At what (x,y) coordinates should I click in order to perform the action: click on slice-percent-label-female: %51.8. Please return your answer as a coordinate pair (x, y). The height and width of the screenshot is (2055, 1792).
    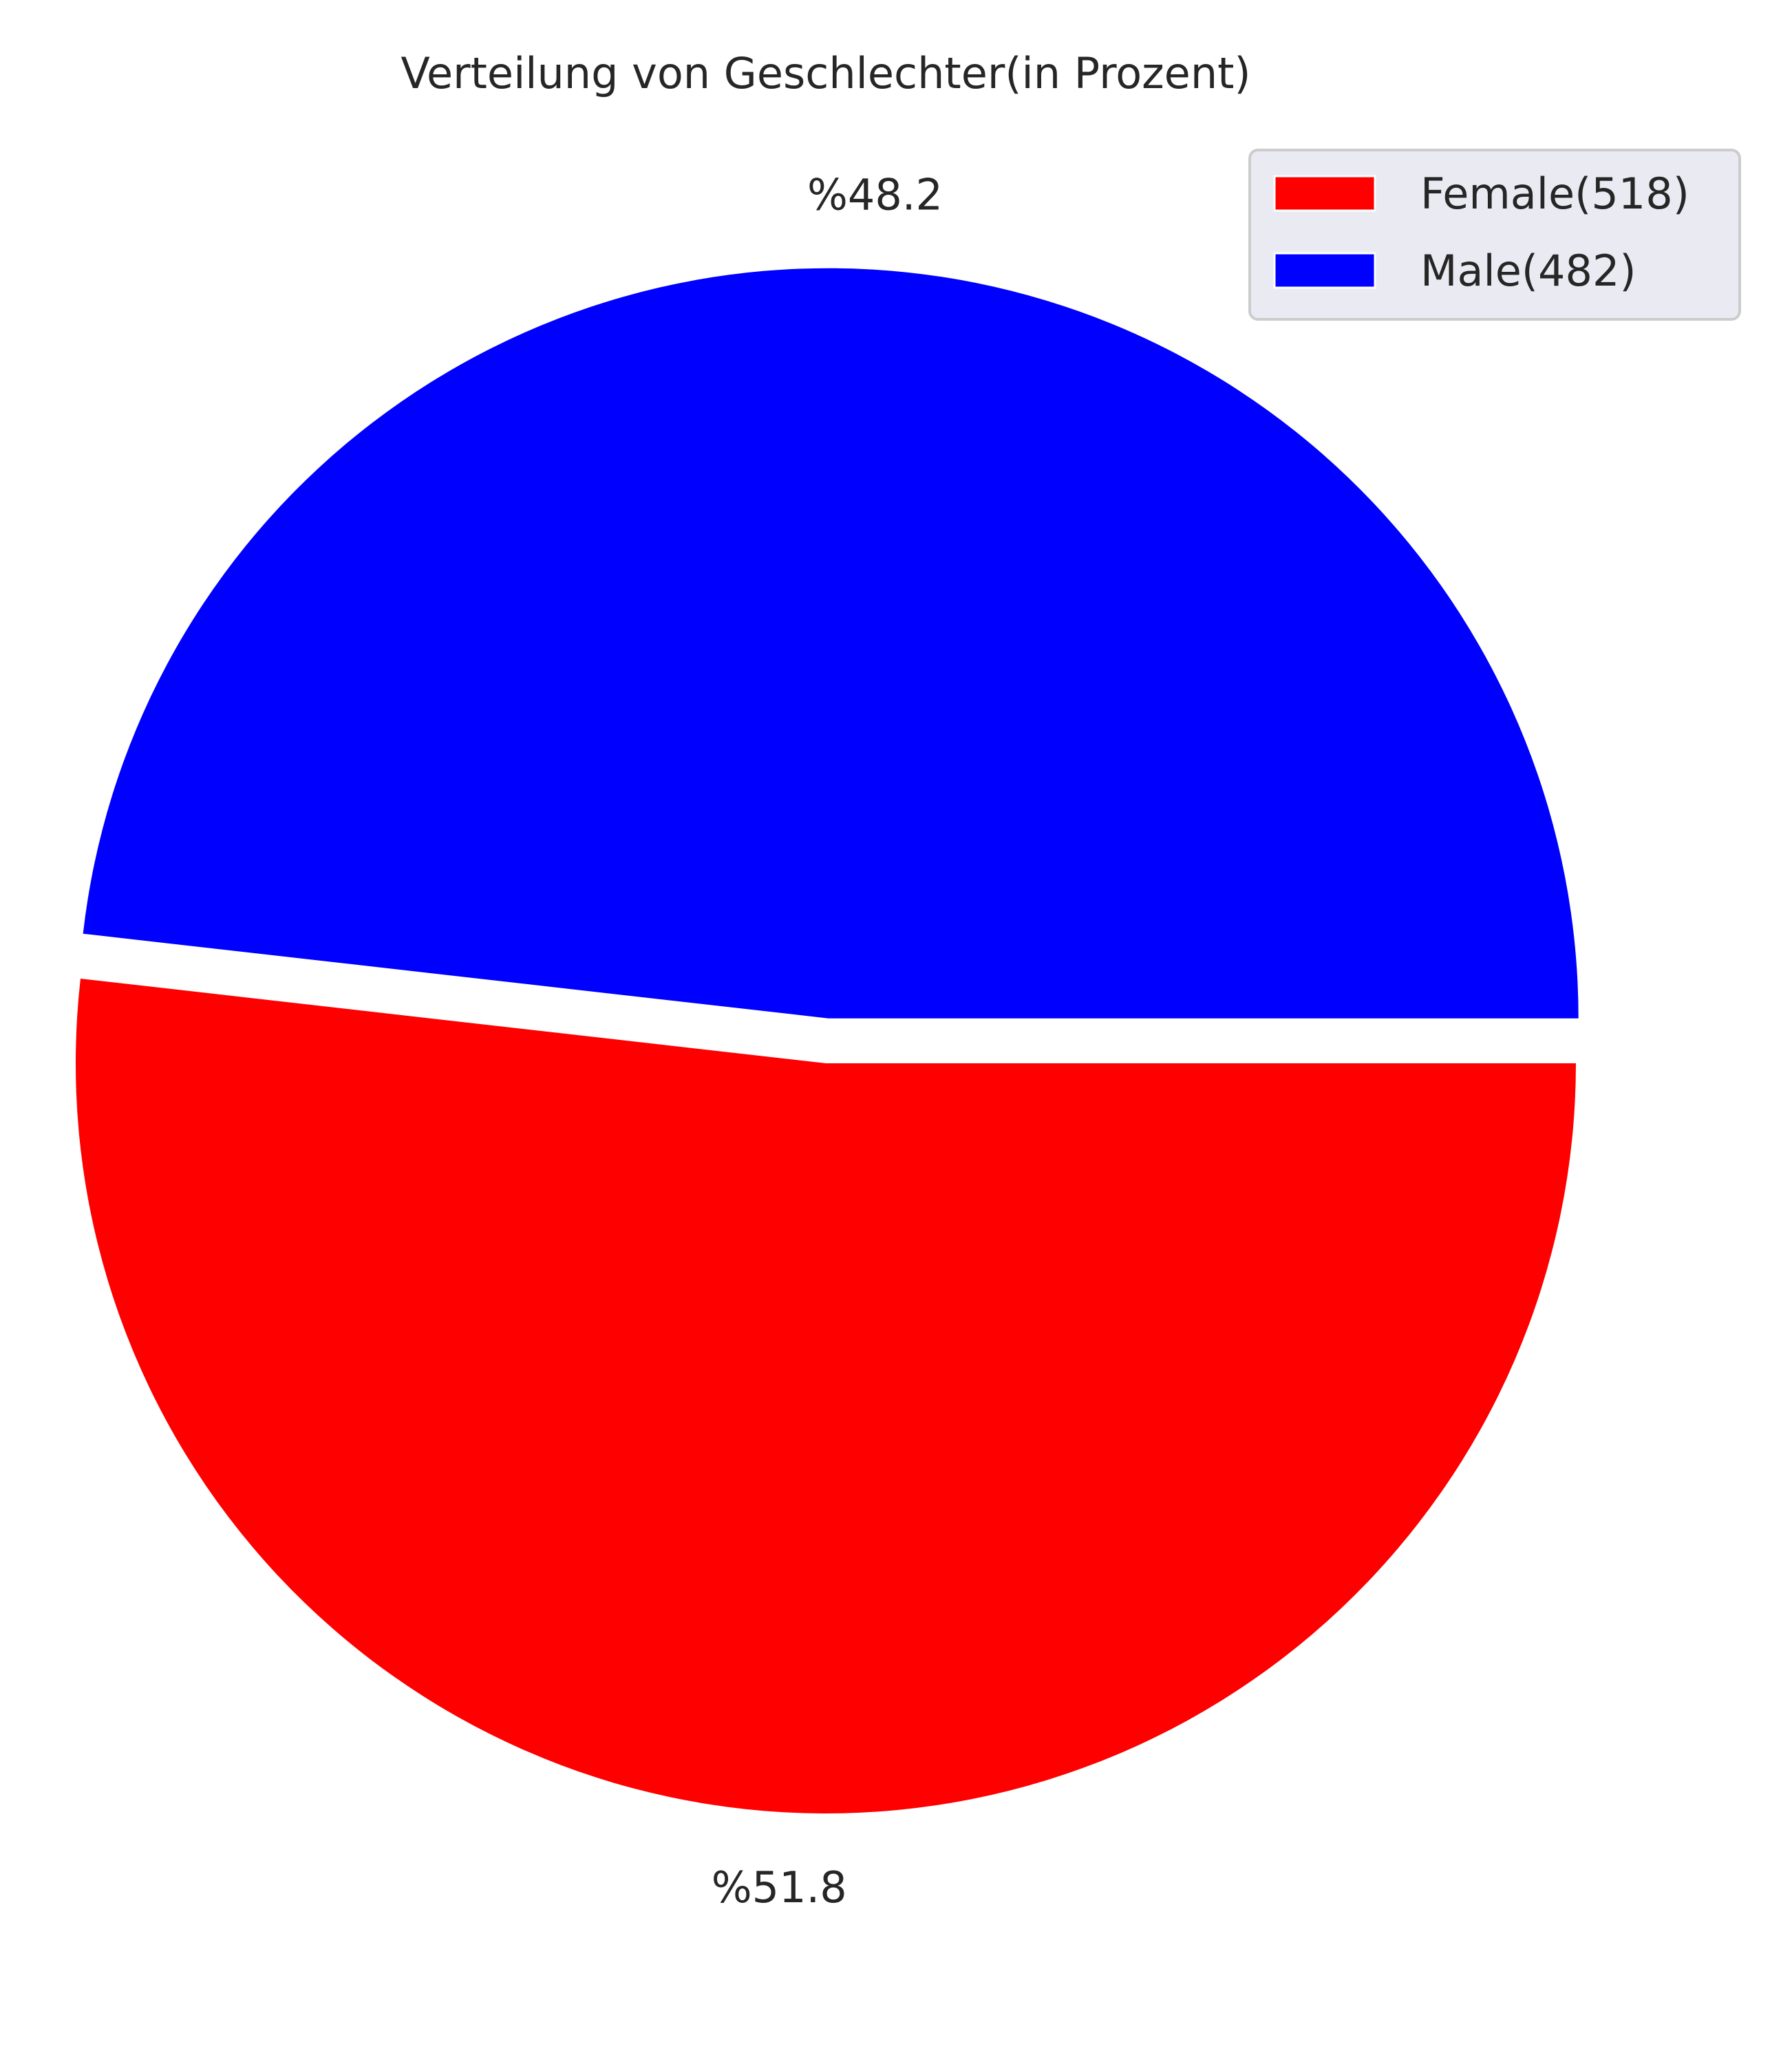
    Looking at the image, I should click on (780, 1887).